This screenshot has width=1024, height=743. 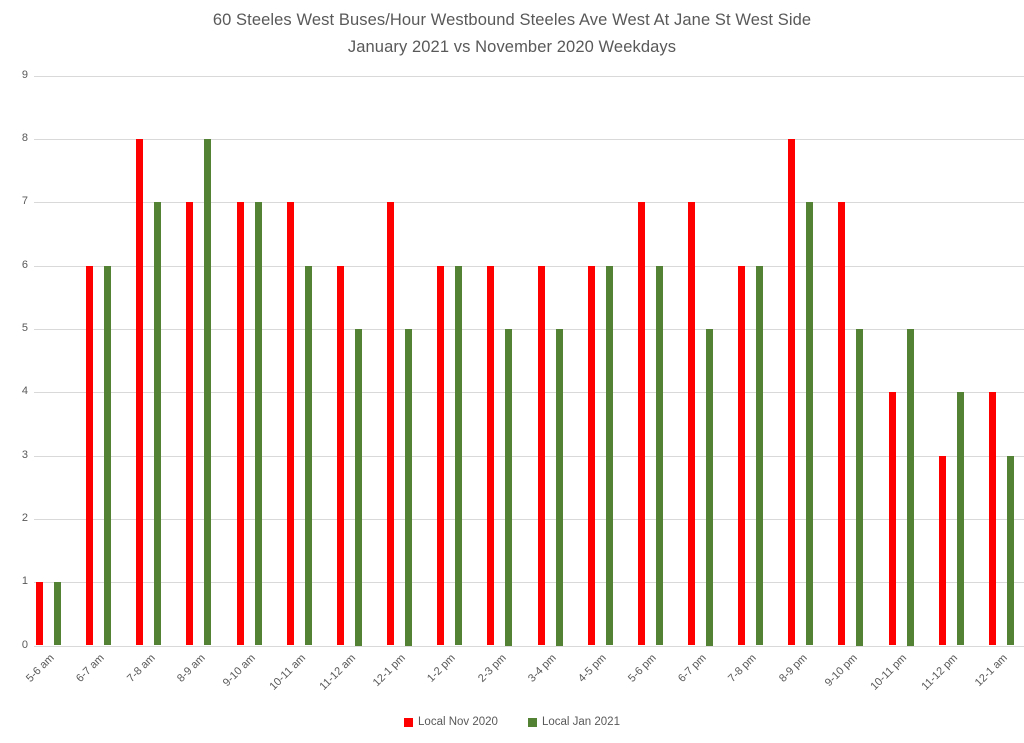 What do you see at coordinates (337, 672) in the screenshot?
I see `x-axis-tick-label: 11-12 am` at bounding box center [337, 672].